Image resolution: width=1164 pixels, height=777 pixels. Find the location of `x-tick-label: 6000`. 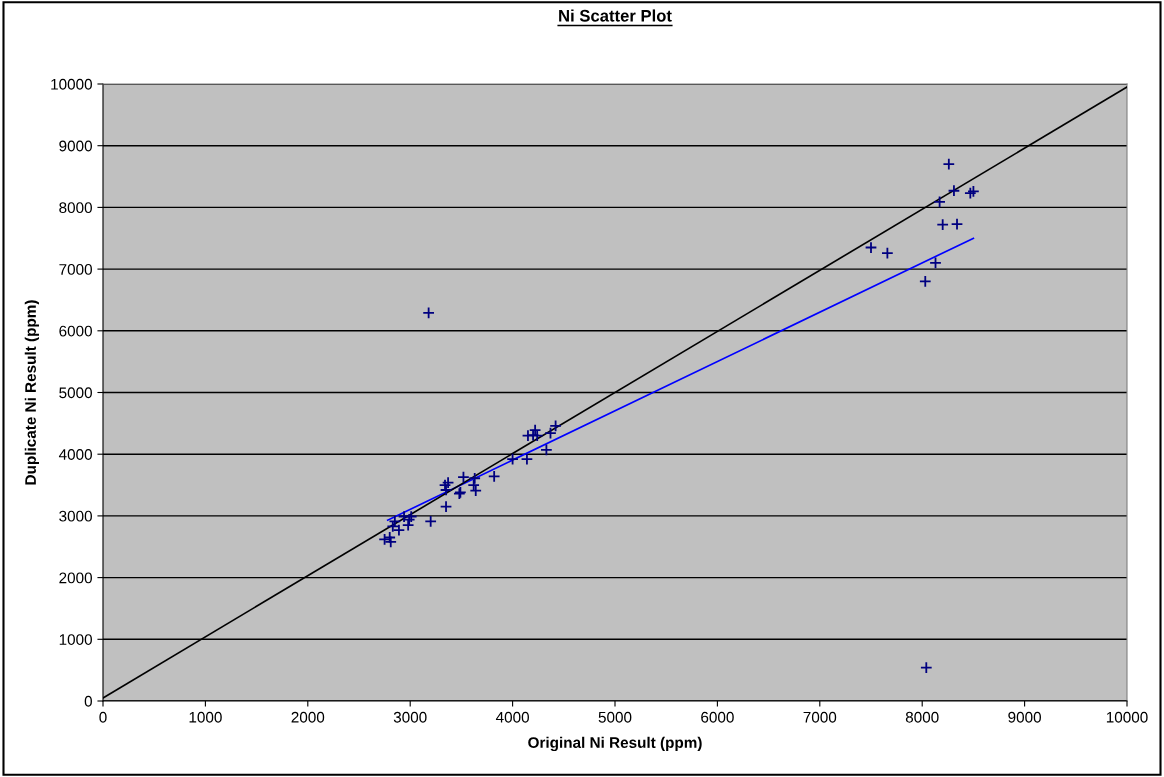

x-tick-label: 6000 is located at coordinates (717, 717).